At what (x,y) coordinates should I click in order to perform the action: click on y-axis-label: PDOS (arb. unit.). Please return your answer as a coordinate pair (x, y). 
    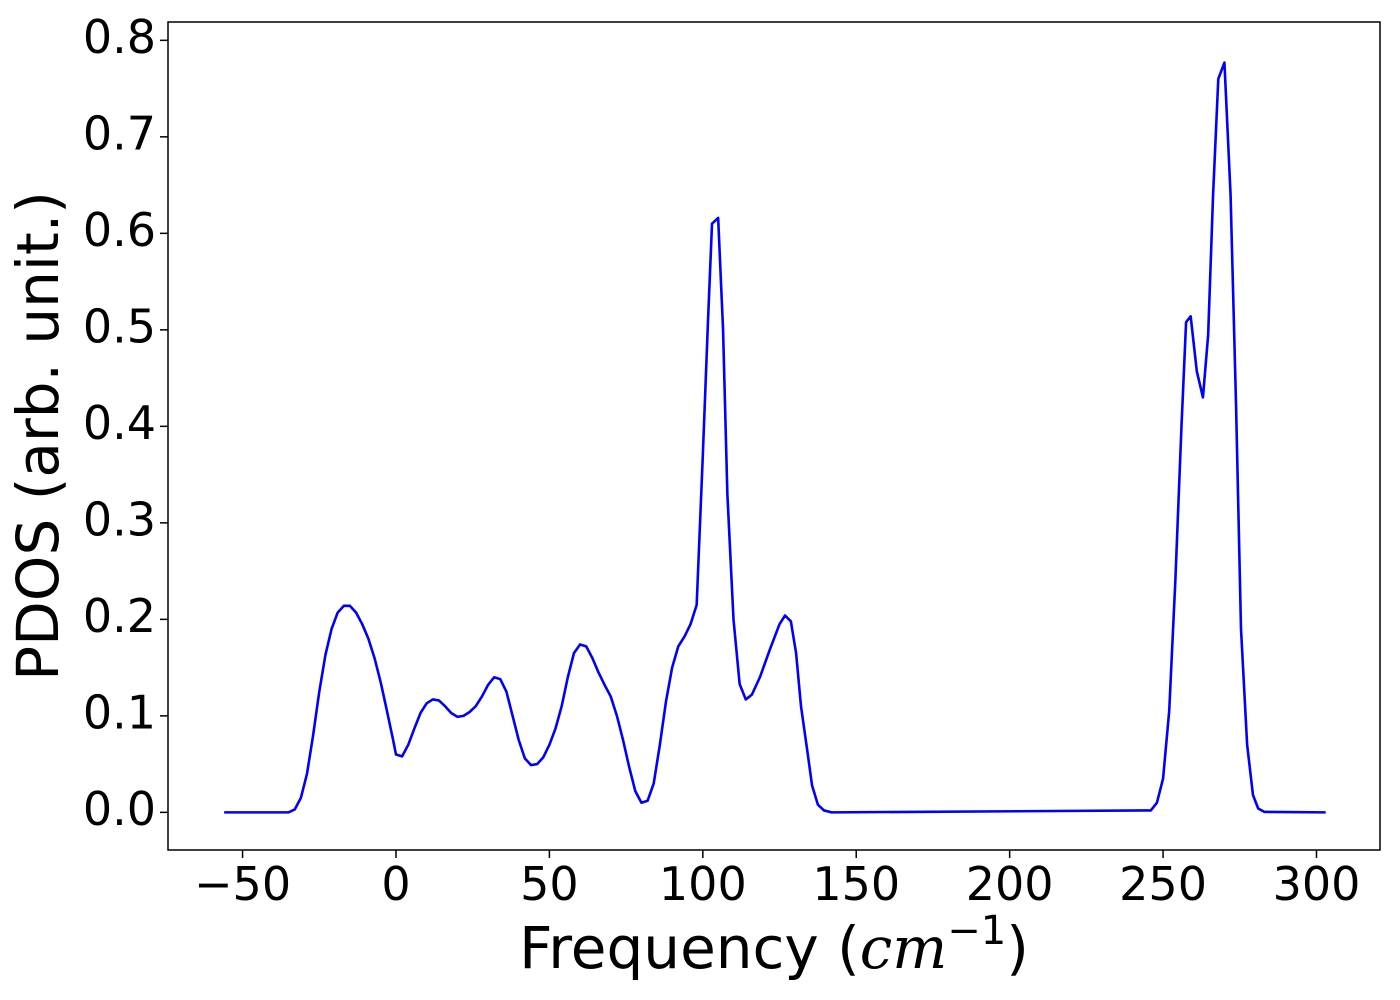
    Looking at the image, I should click on (38, 436).